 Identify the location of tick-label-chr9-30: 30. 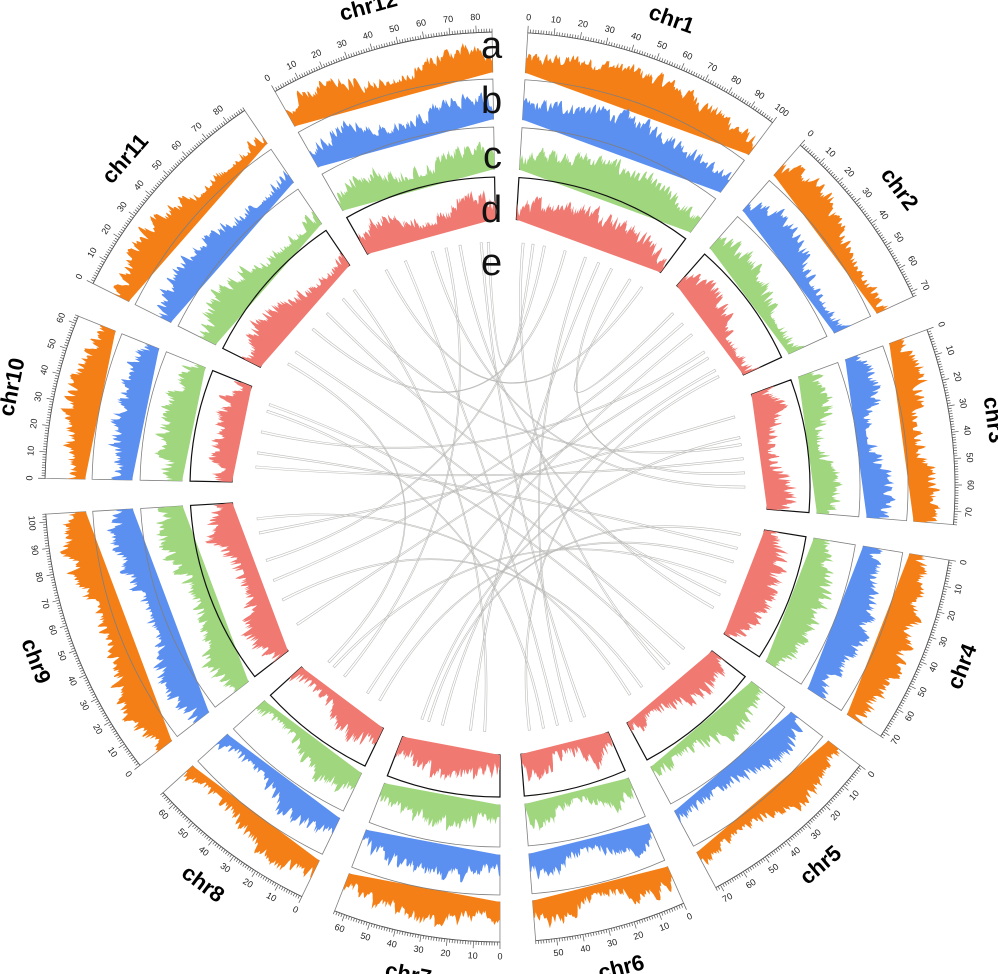
(85, 706).